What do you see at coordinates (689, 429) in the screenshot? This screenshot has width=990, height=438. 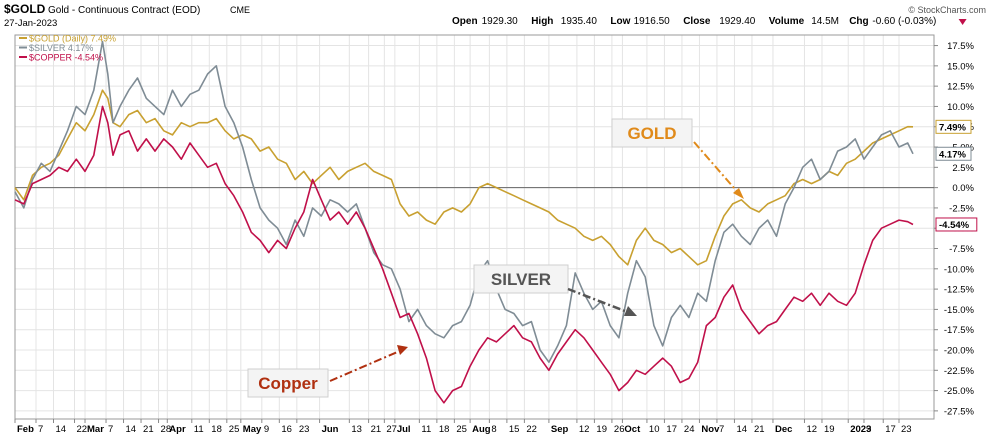 I see `x-tick-label: 24` at bounding box center [689, 429].